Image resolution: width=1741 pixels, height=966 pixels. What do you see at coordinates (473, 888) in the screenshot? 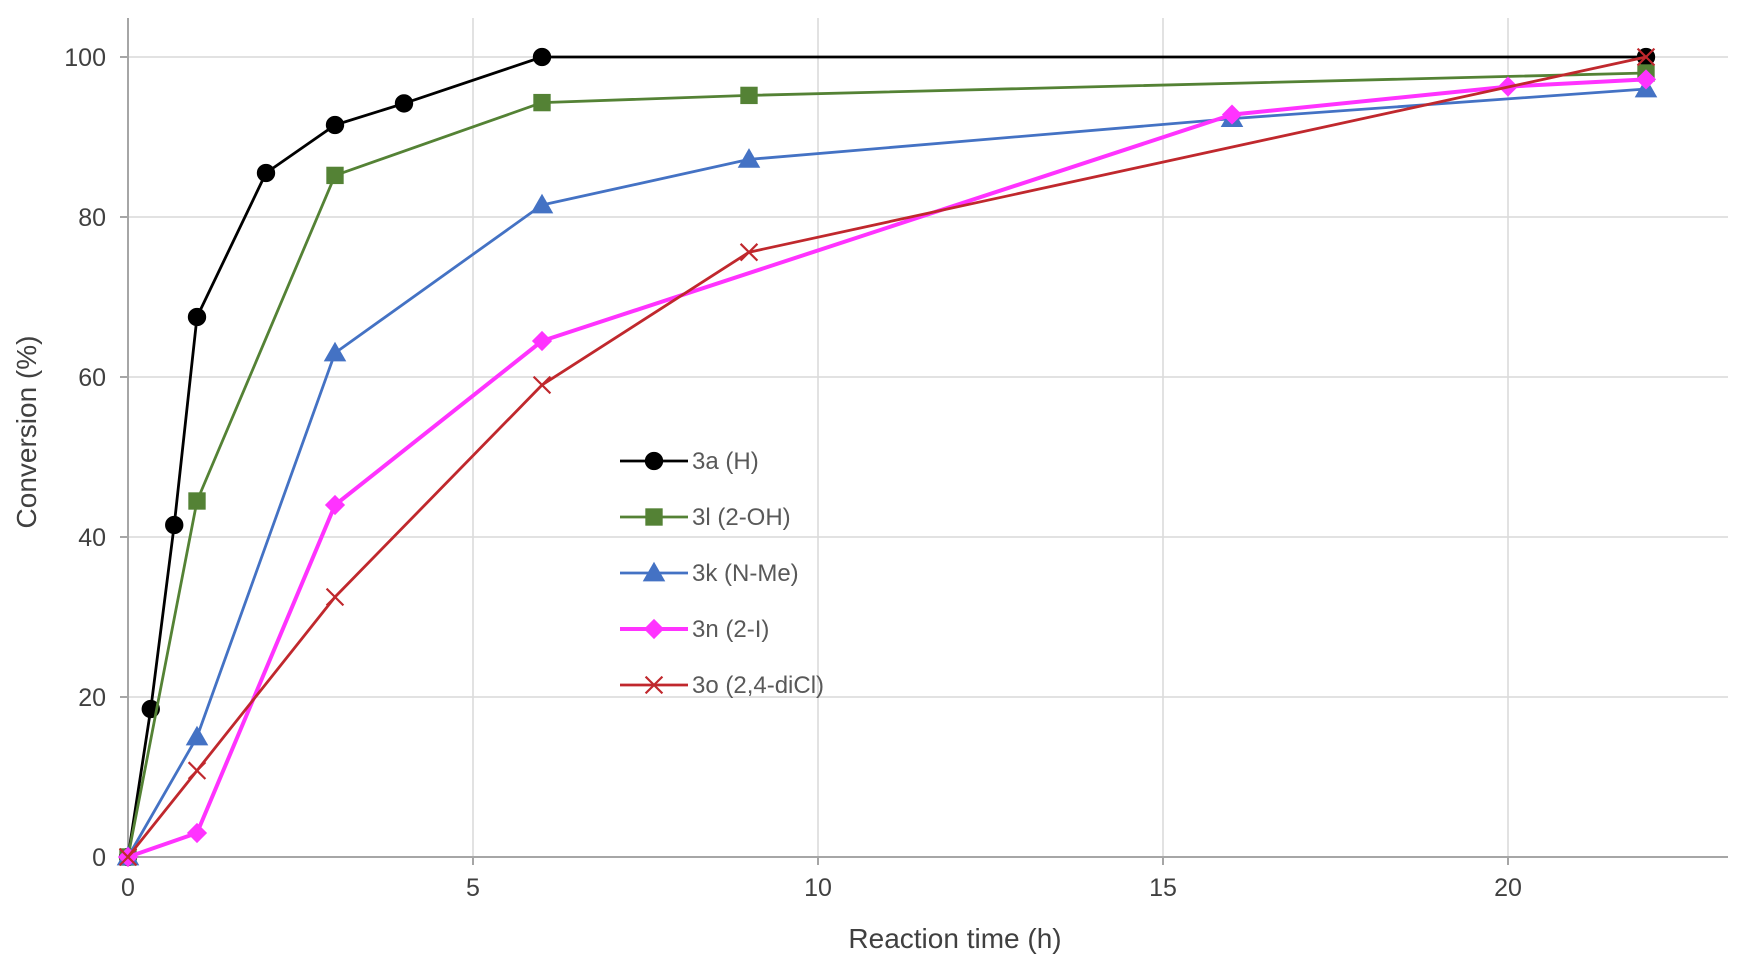
I see `x-tick-label: 5` at bounding box center [473, 888].